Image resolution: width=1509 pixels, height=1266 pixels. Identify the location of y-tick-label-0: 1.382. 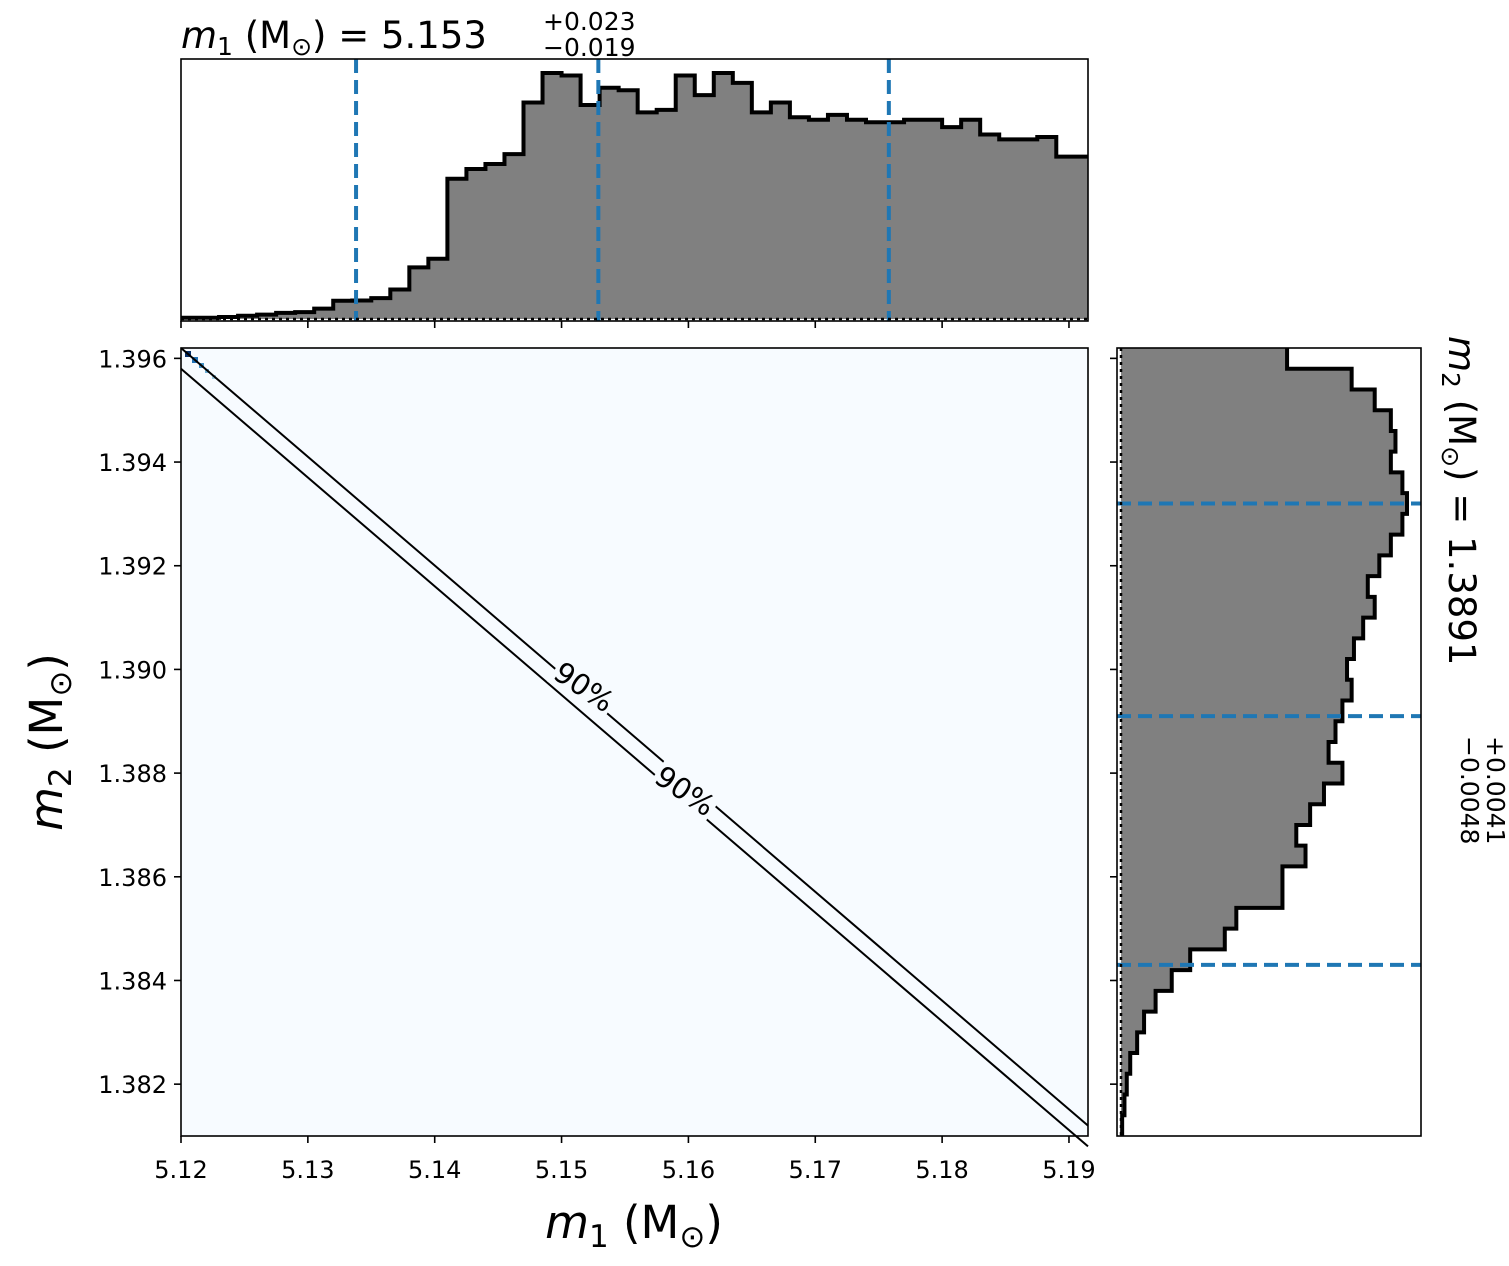
(132, 1085).